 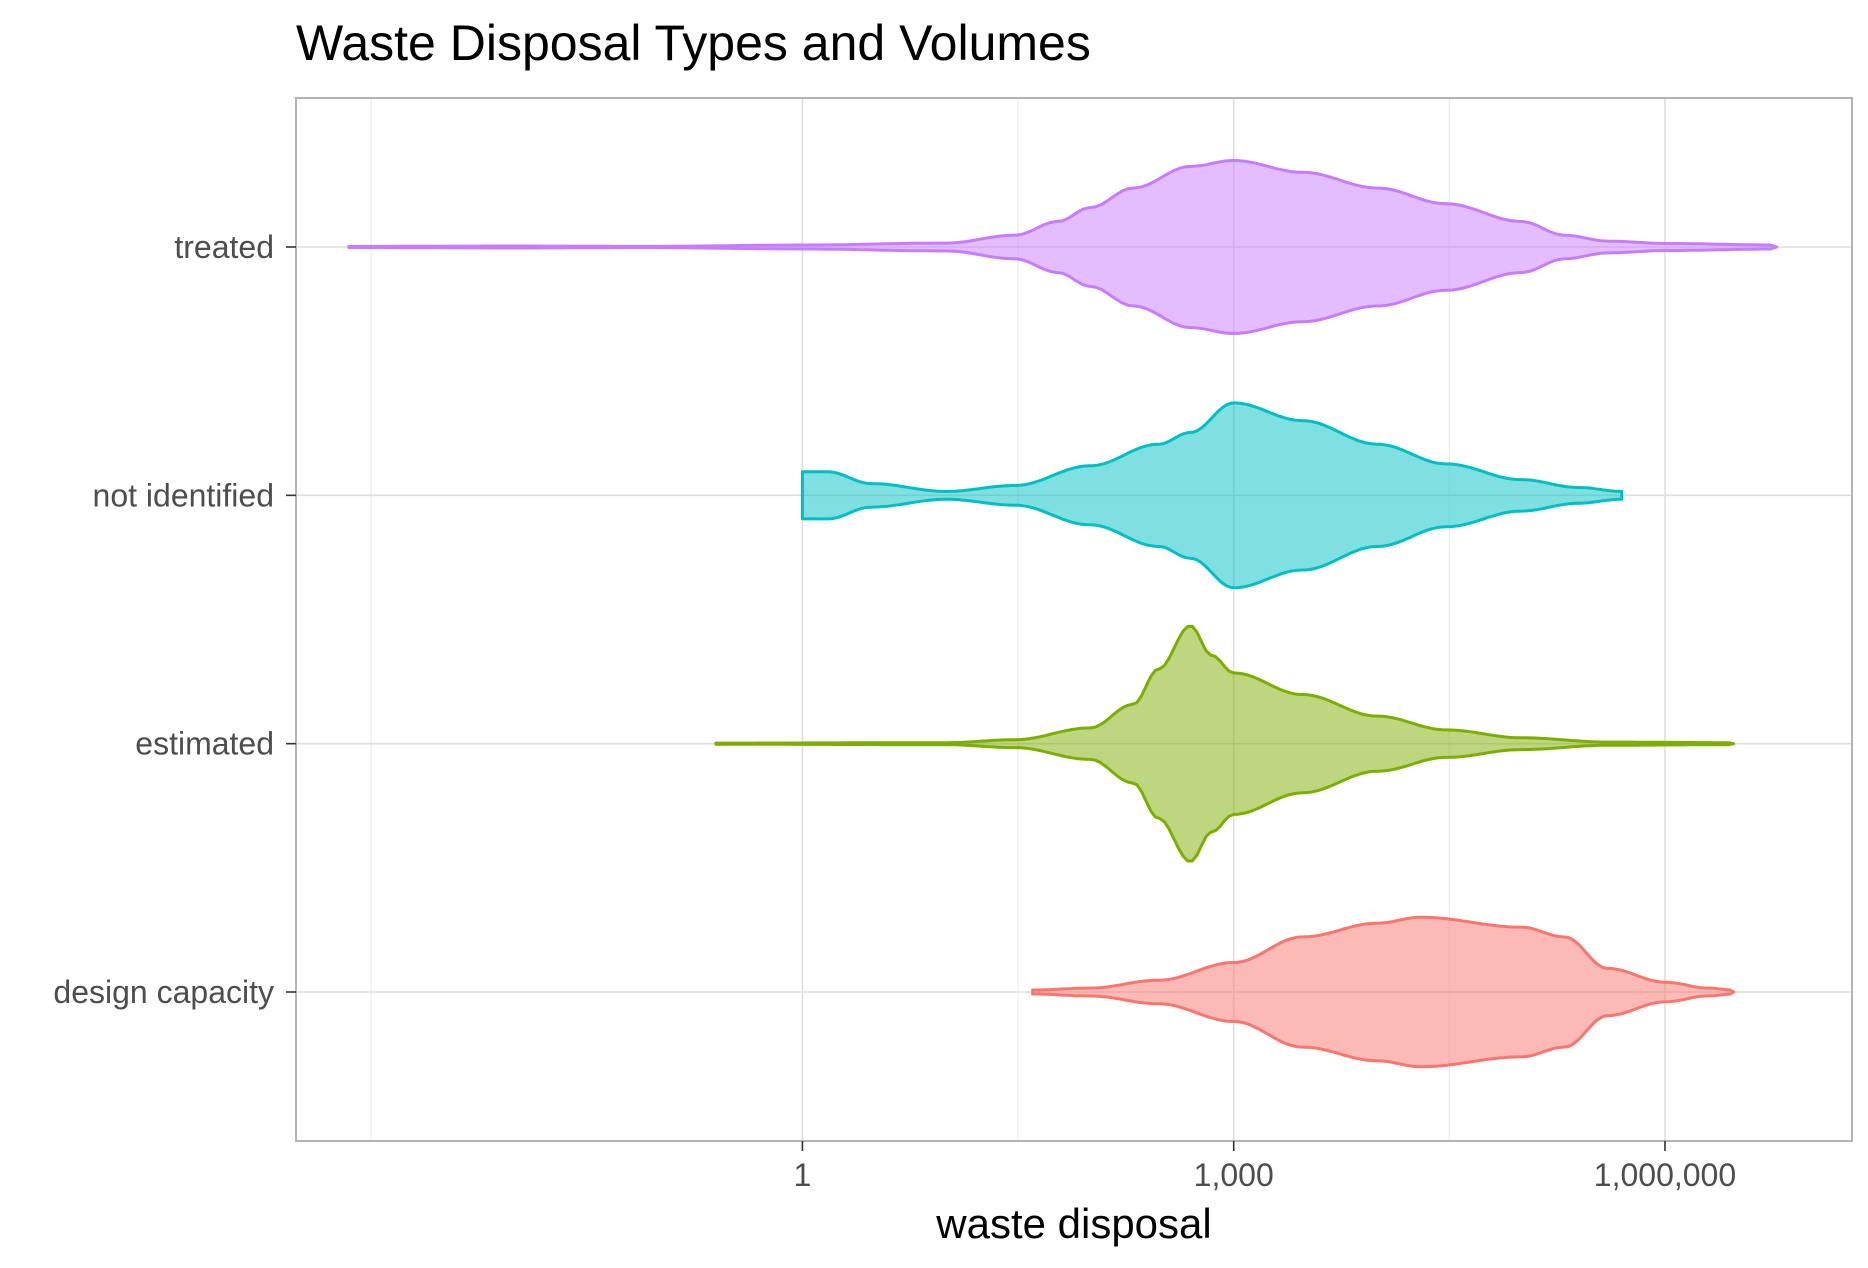 I want to click on x-tick-label: 1, so click(x=803, y=1175).